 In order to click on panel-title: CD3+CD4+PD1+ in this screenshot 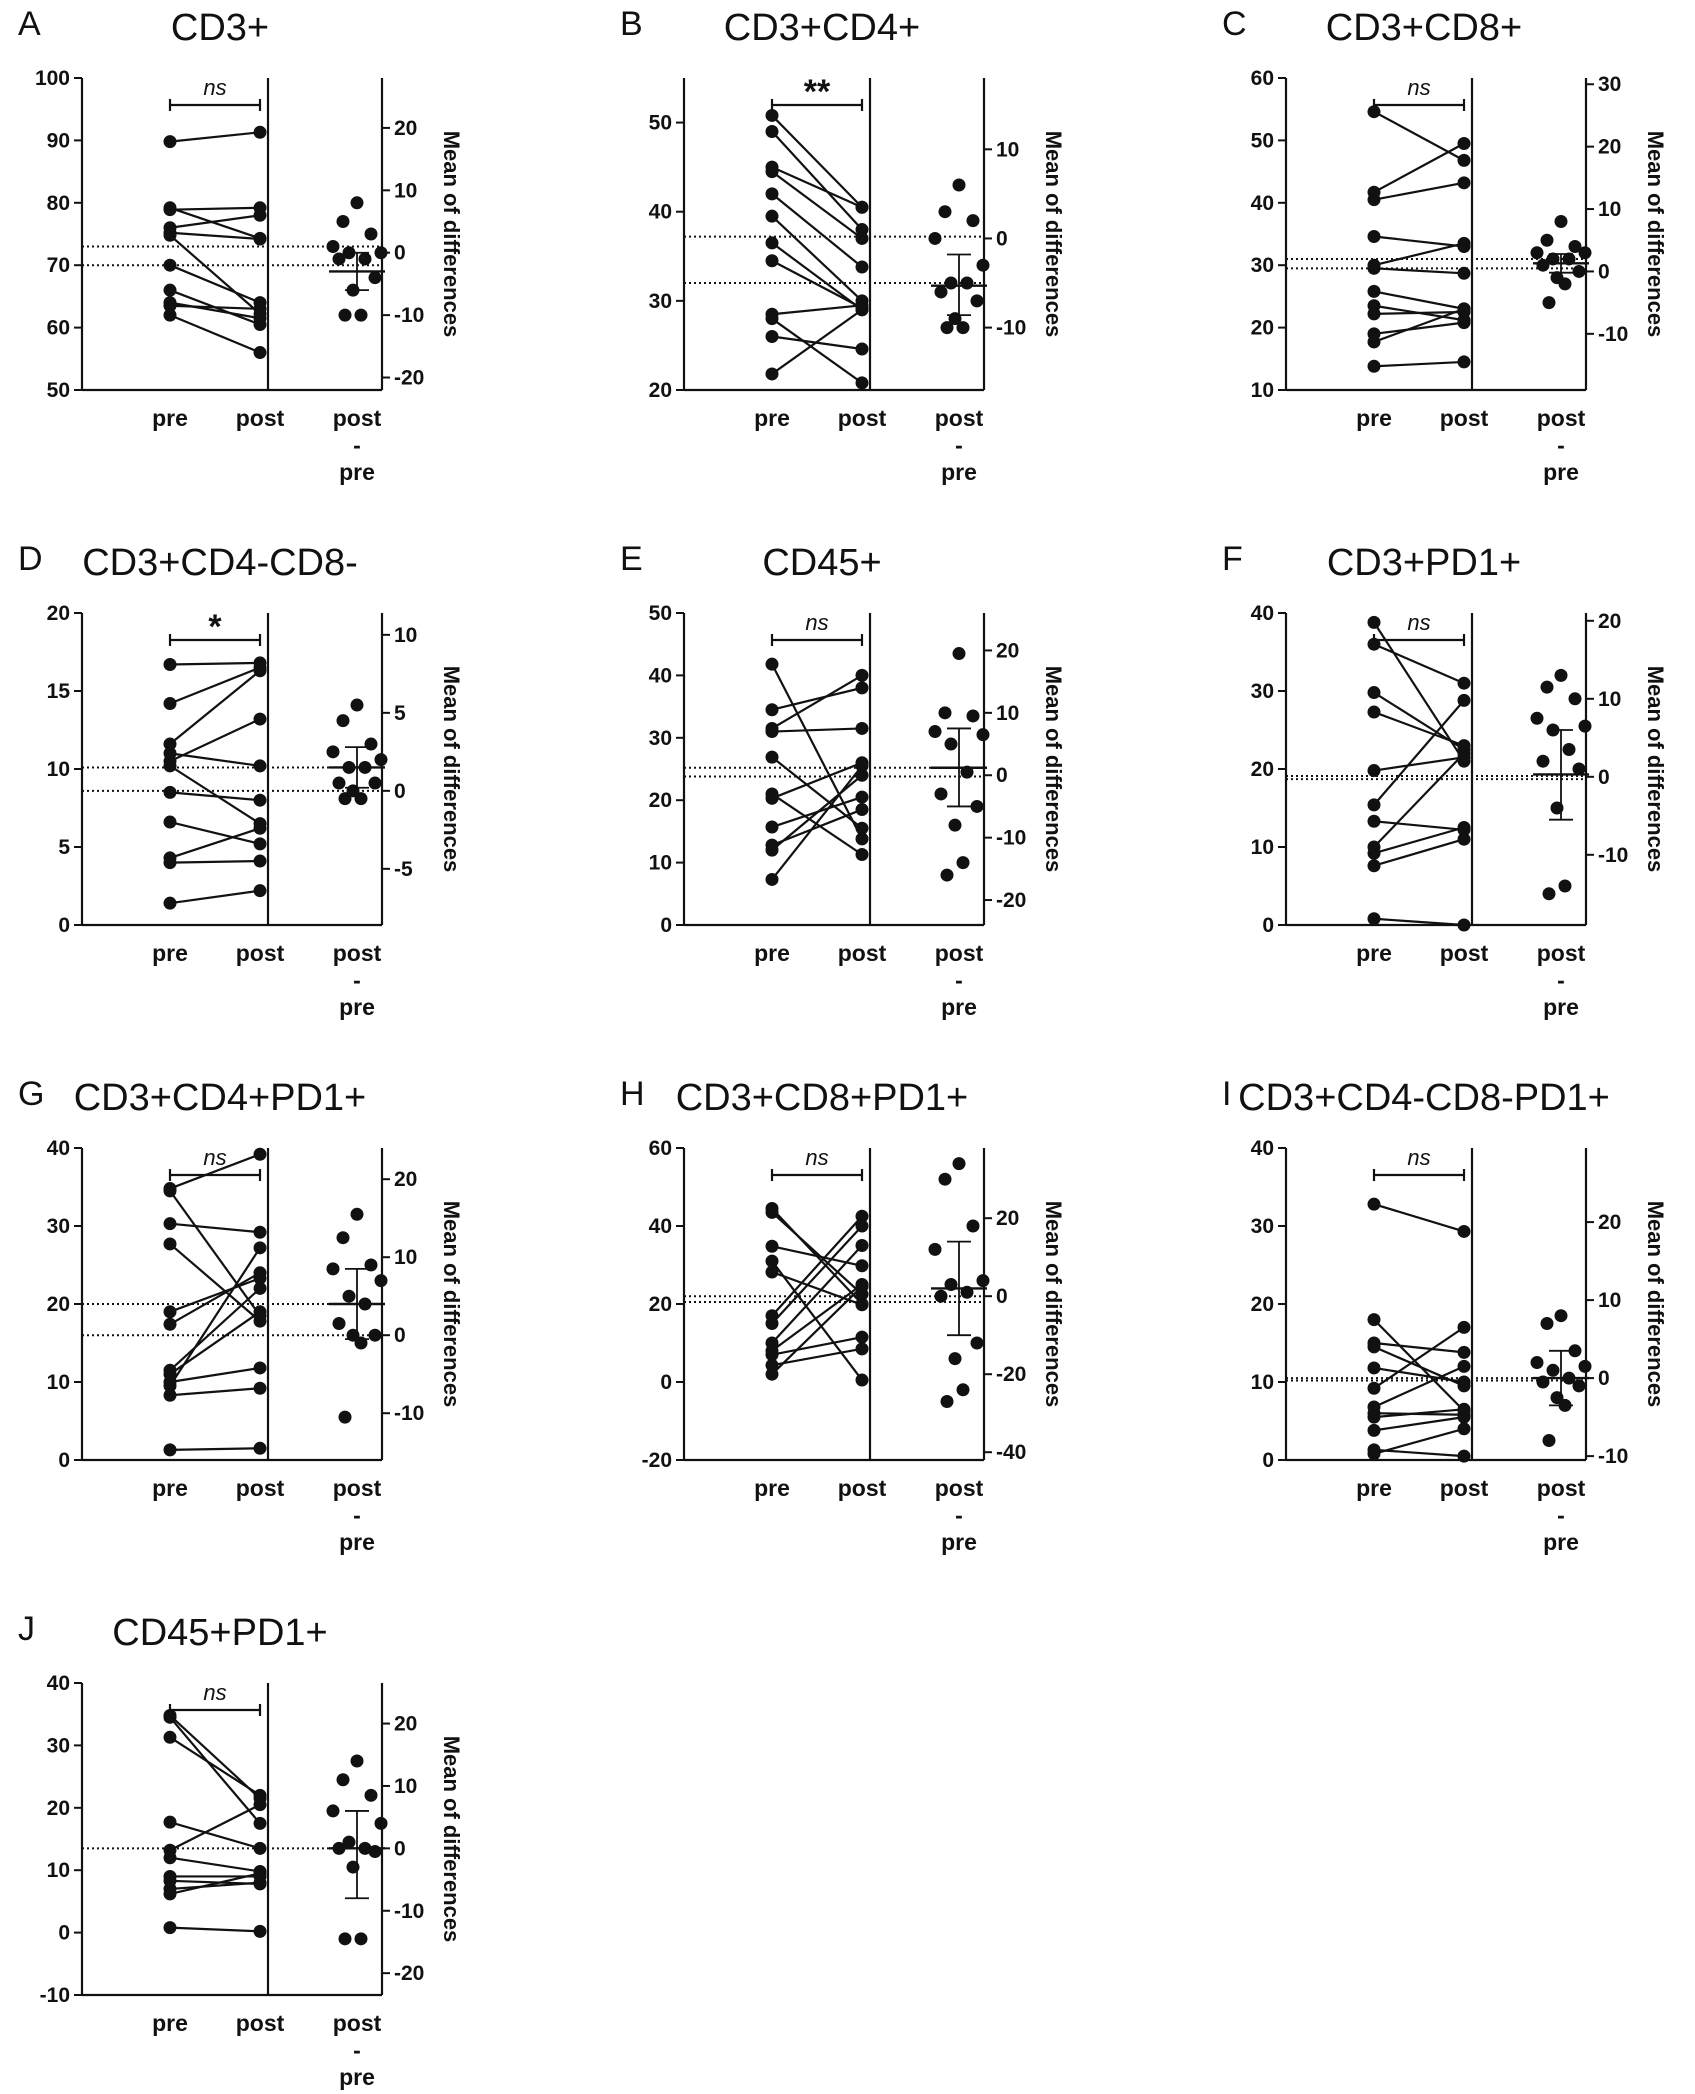, I will do `click(220, 1098)`.